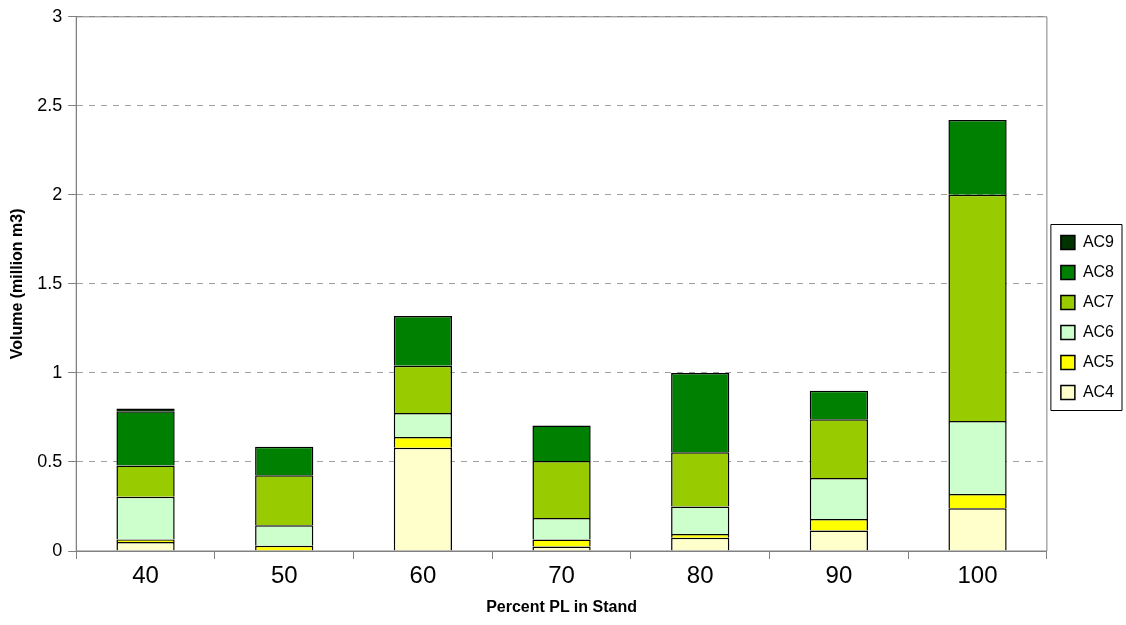 The image size is (1126, 625). What do you see at coordinates (561, 606) in the screenshot?
I see `x-axis-title: Percent PL in Stand` at bounding box center [561, 606].